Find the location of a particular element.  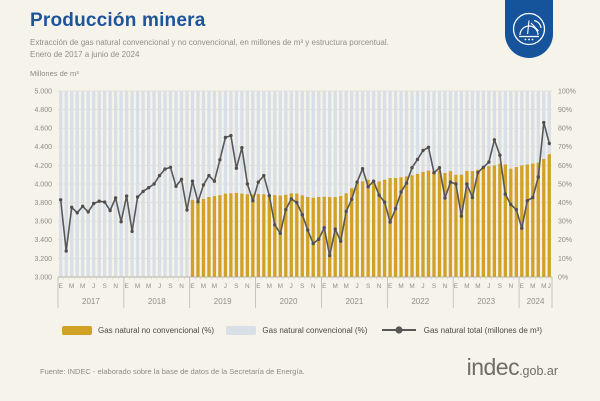

legend-item-conventional: Gas natural convencional (%) is located at coordinates (297, 330).